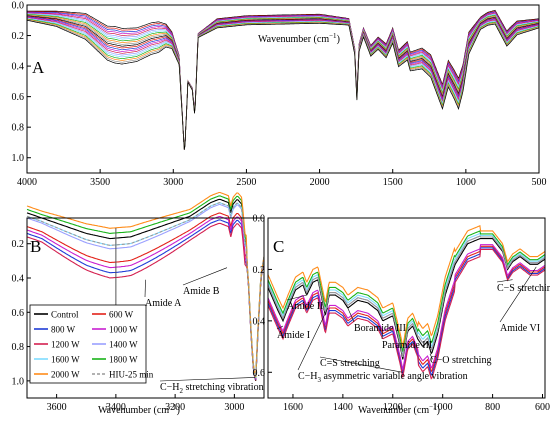  I want to click on panel-b-x-ticks: 3600 3400 3200 3000, so click(145, 403).